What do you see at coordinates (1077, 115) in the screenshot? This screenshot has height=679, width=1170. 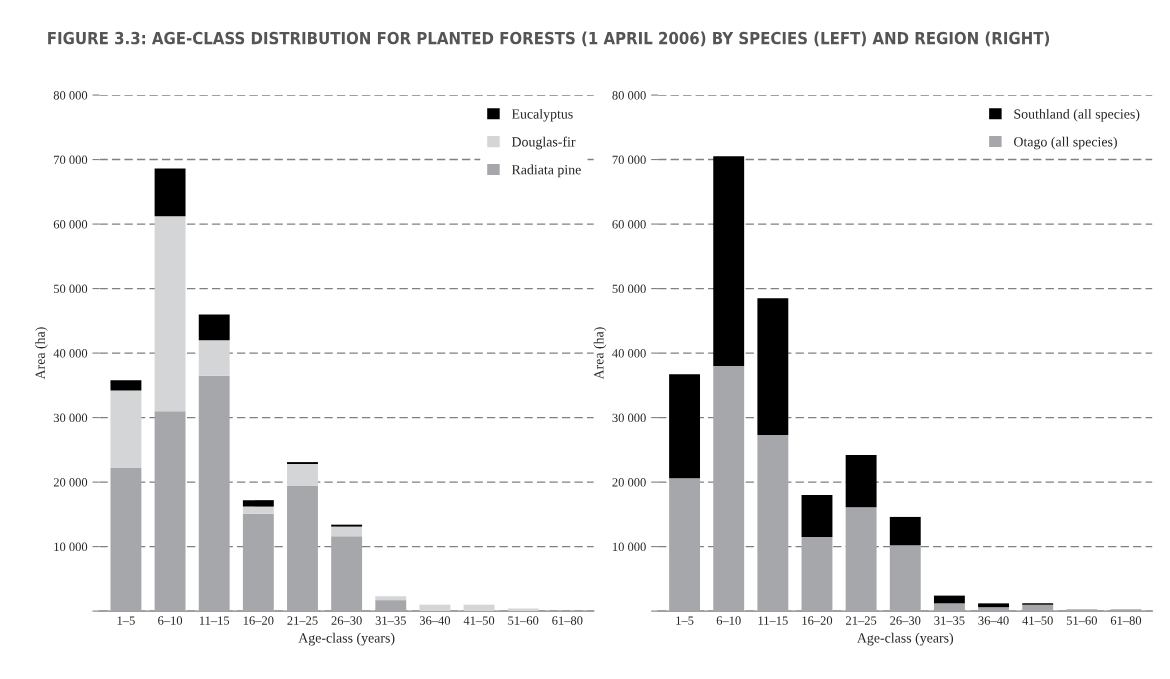 I see `legend-label: Southland (all species)` at bounding box center [1077, 115].